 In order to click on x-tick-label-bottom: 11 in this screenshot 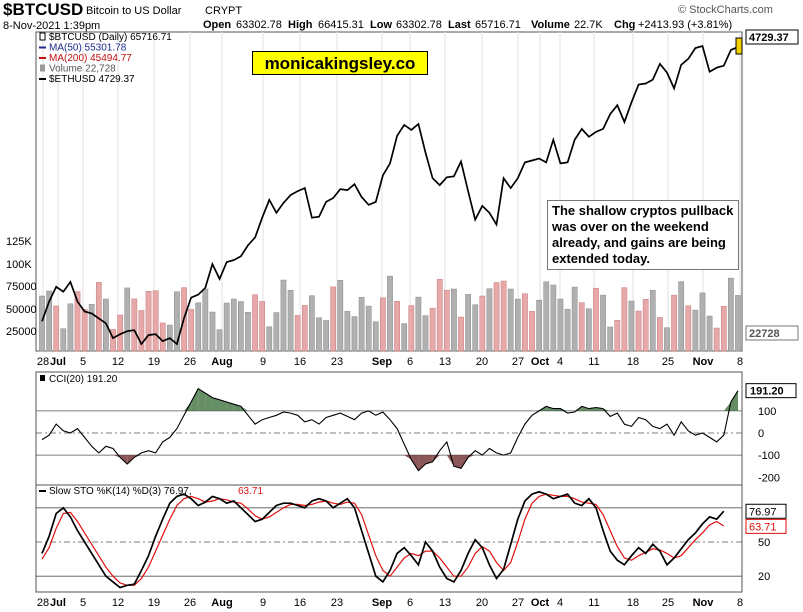, I will do `click(593, 603)`.